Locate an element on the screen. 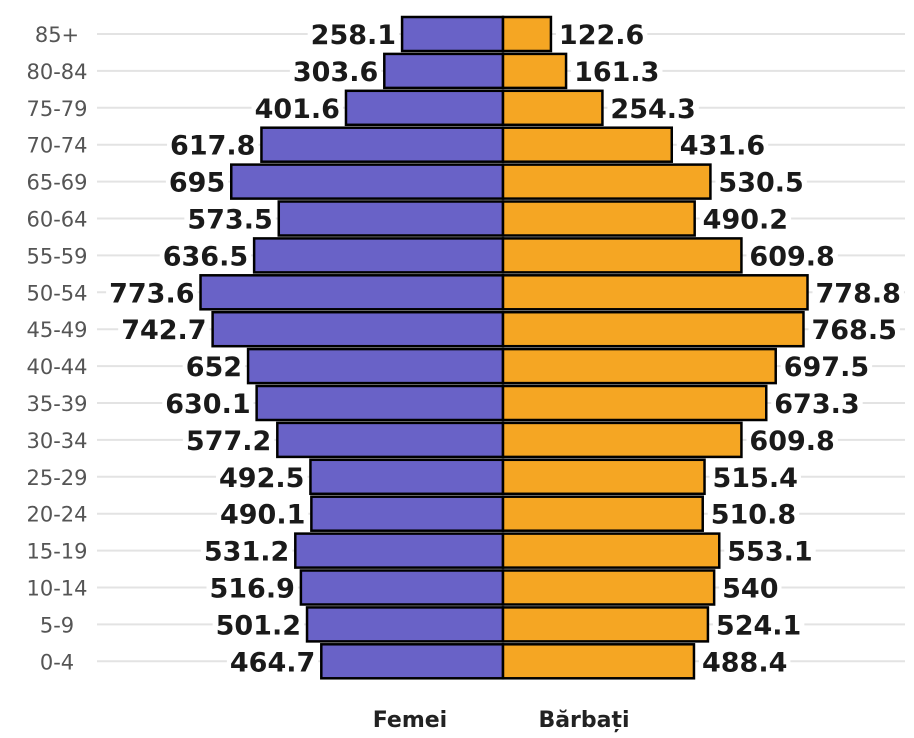  male-value-label: 515.4 is located at coordinates (755, 478).